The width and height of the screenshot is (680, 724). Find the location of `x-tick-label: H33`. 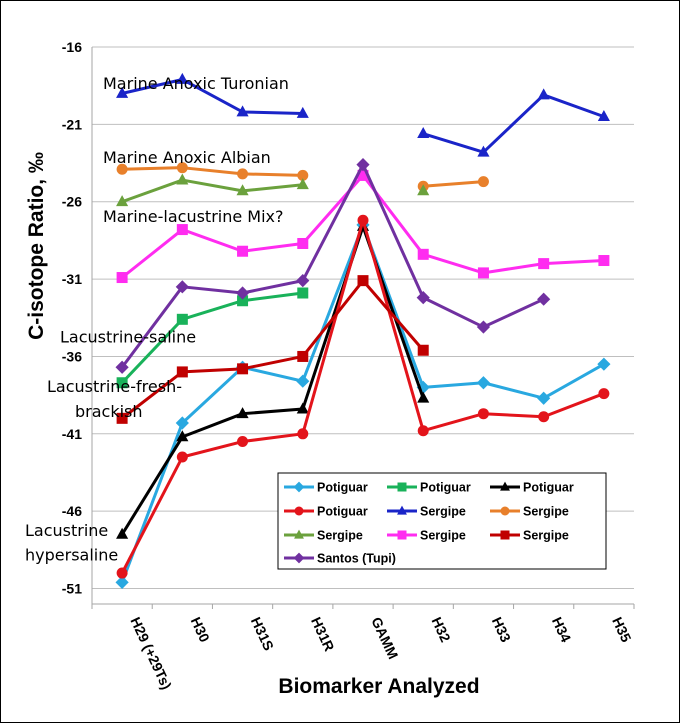

x-tick-label: H33 is located at coordinates (501, 630).